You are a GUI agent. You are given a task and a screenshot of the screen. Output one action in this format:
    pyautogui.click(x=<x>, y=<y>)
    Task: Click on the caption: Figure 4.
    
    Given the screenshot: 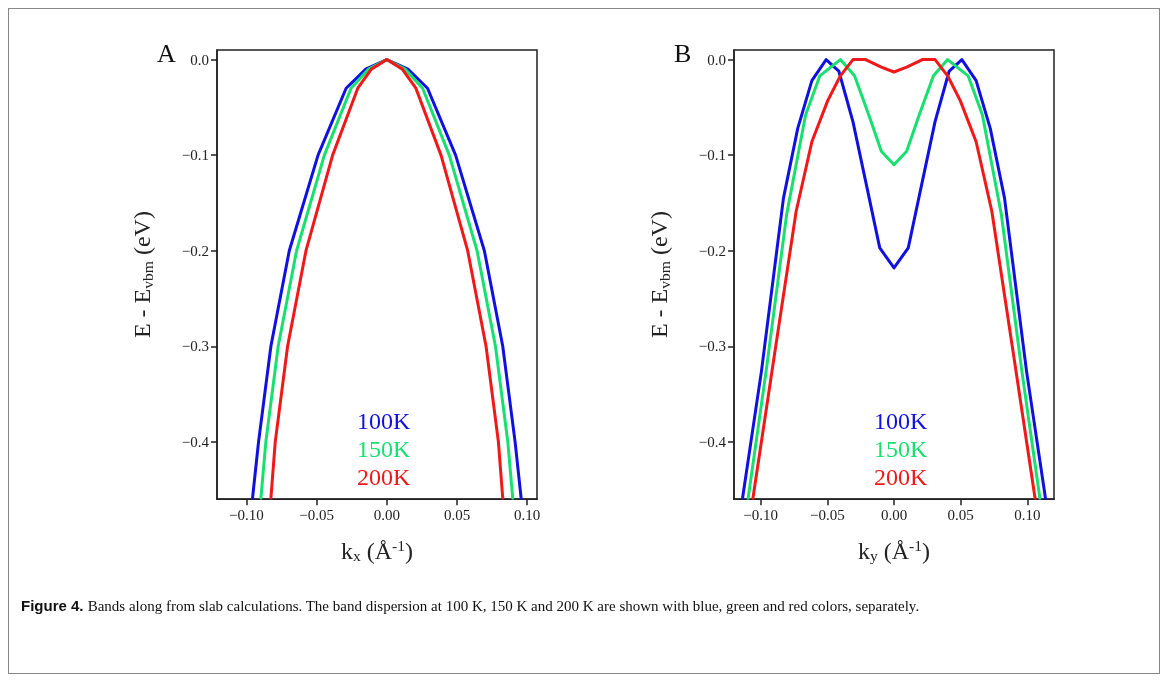 What is the action you would take?
    pyautogui.click(x=53, y=605)
    